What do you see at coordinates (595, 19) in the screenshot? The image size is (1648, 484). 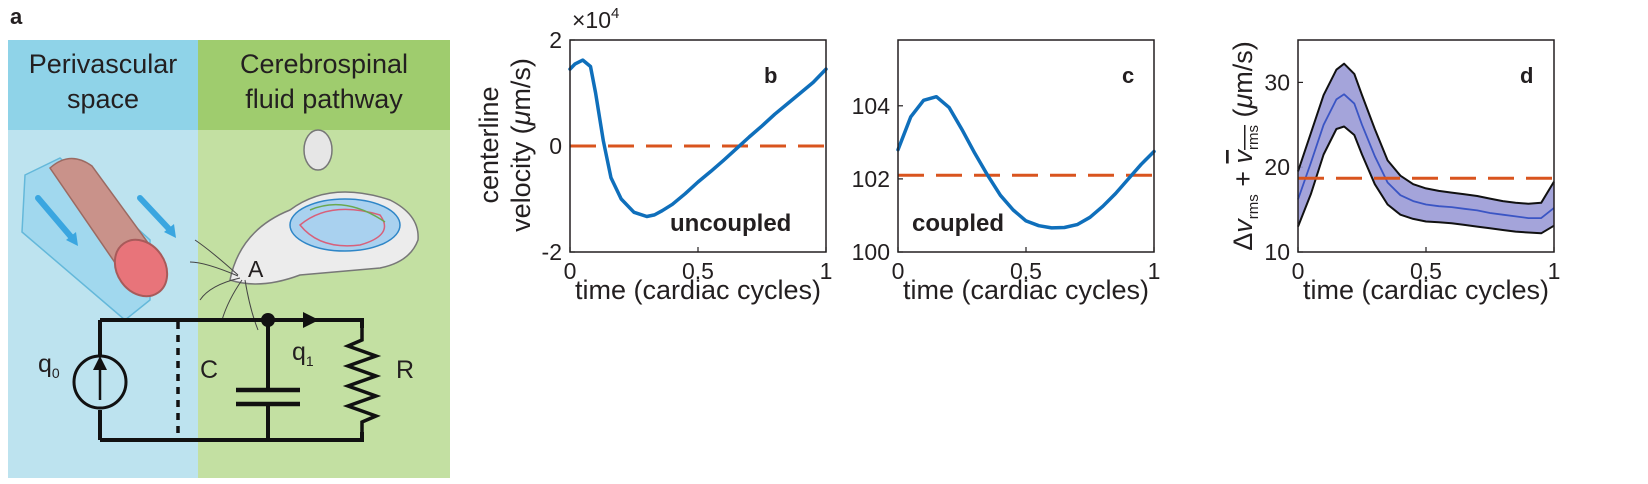 I see `panel-b-multiplier: ×10⁴` at bounding box center [595, 19].